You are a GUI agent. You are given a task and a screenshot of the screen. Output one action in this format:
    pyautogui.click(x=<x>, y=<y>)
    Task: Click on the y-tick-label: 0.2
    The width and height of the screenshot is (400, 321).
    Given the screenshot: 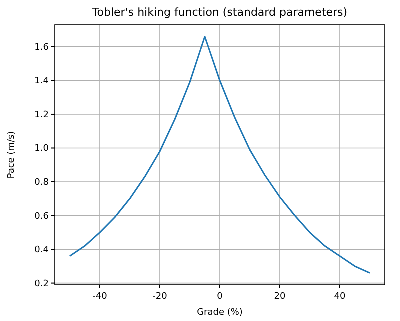 What is the action you would take?
    pyautogui.click(x=41, y=284)
    